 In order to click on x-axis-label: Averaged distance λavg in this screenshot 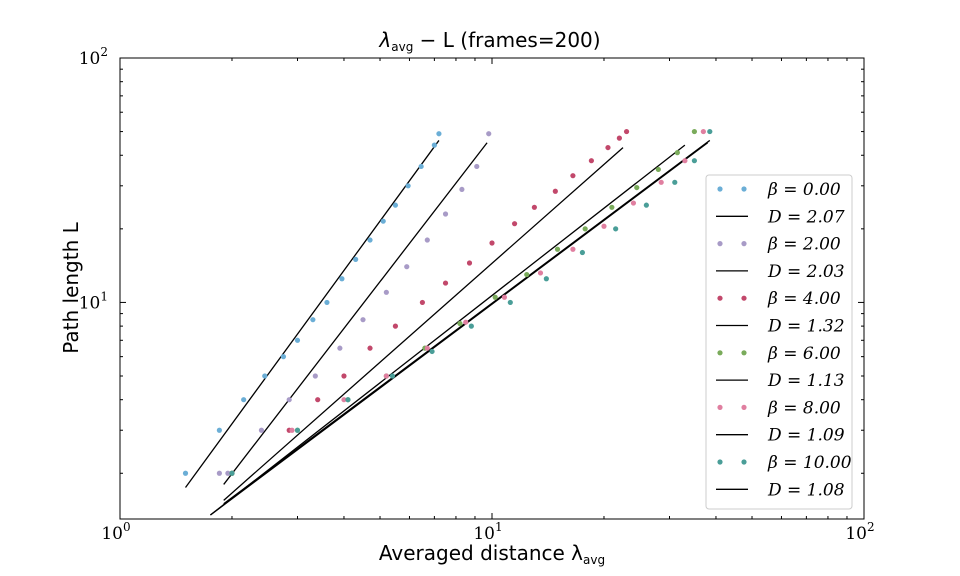, I will do `click(492, 554)`.